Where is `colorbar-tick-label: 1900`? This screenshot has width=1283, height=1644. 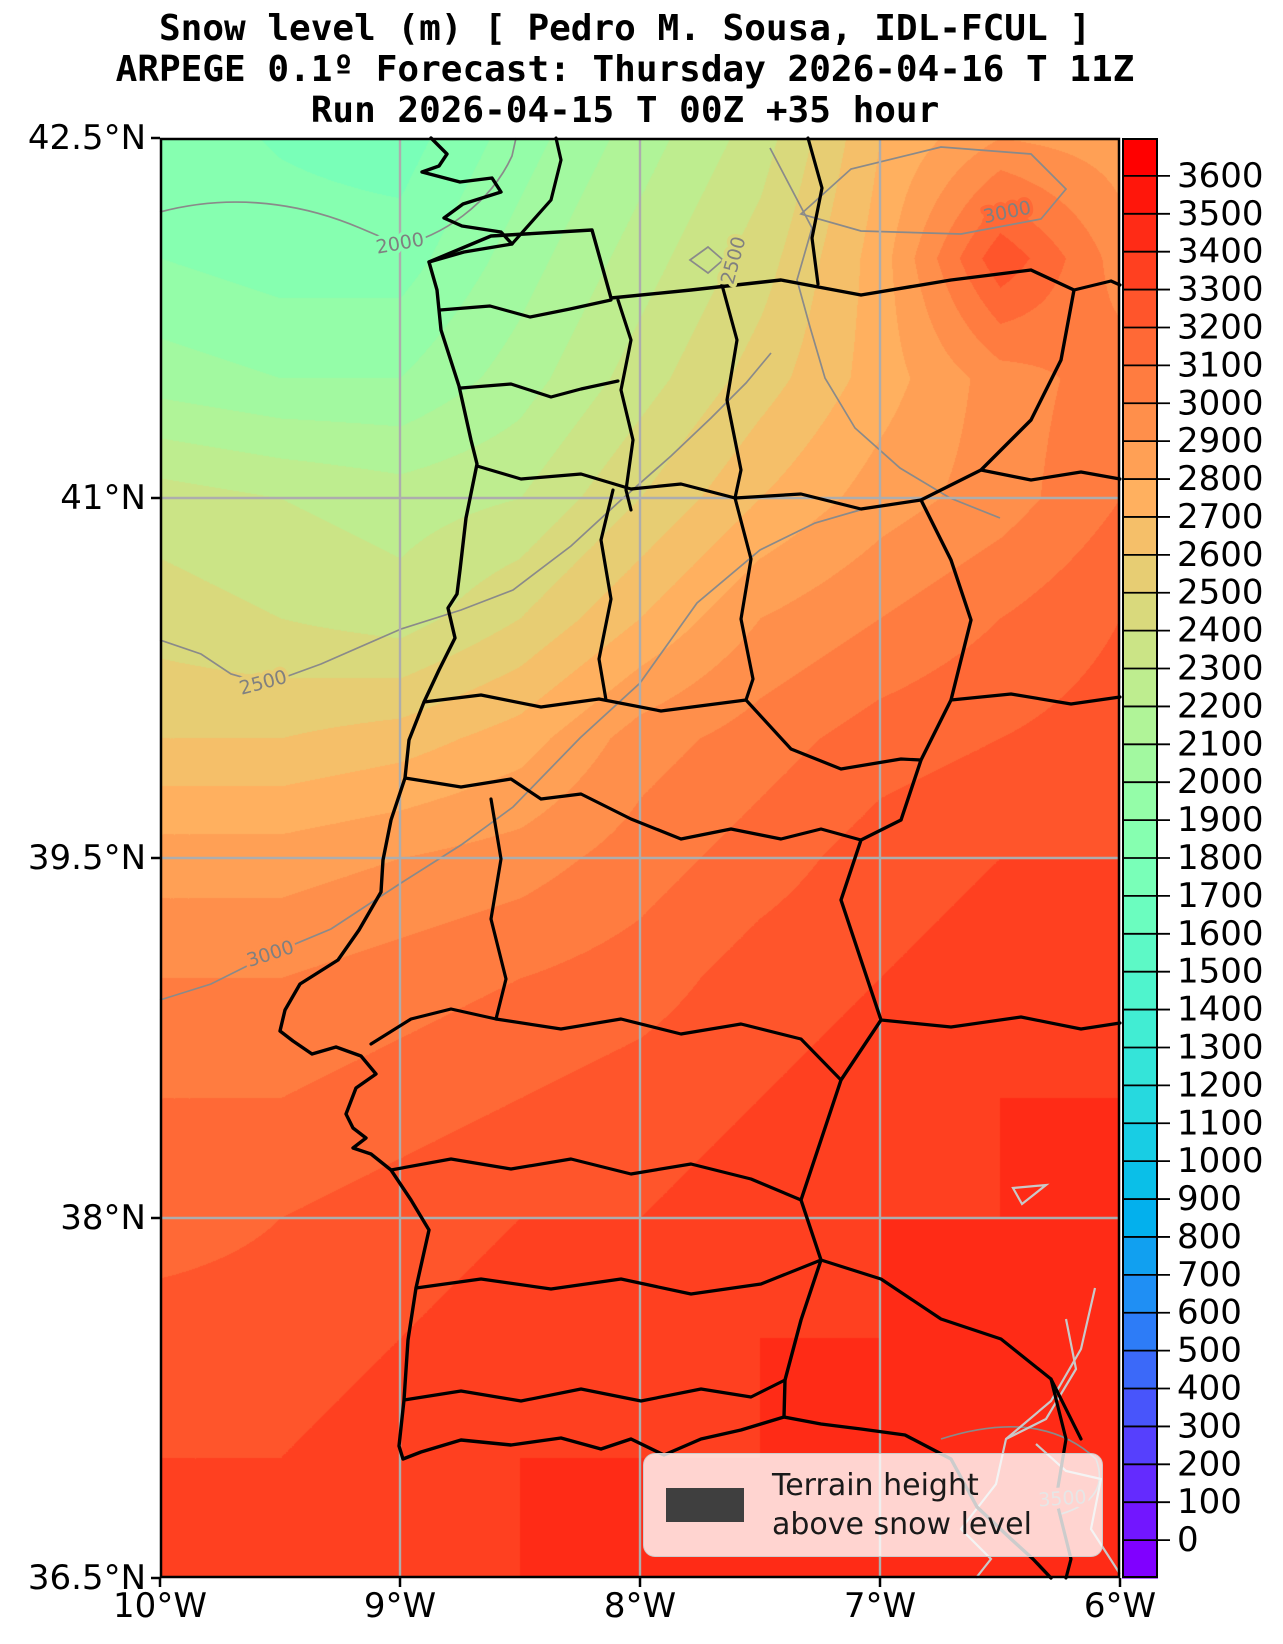
colorbar-tick-label: 1900 is located at coordinates (1220, 820).